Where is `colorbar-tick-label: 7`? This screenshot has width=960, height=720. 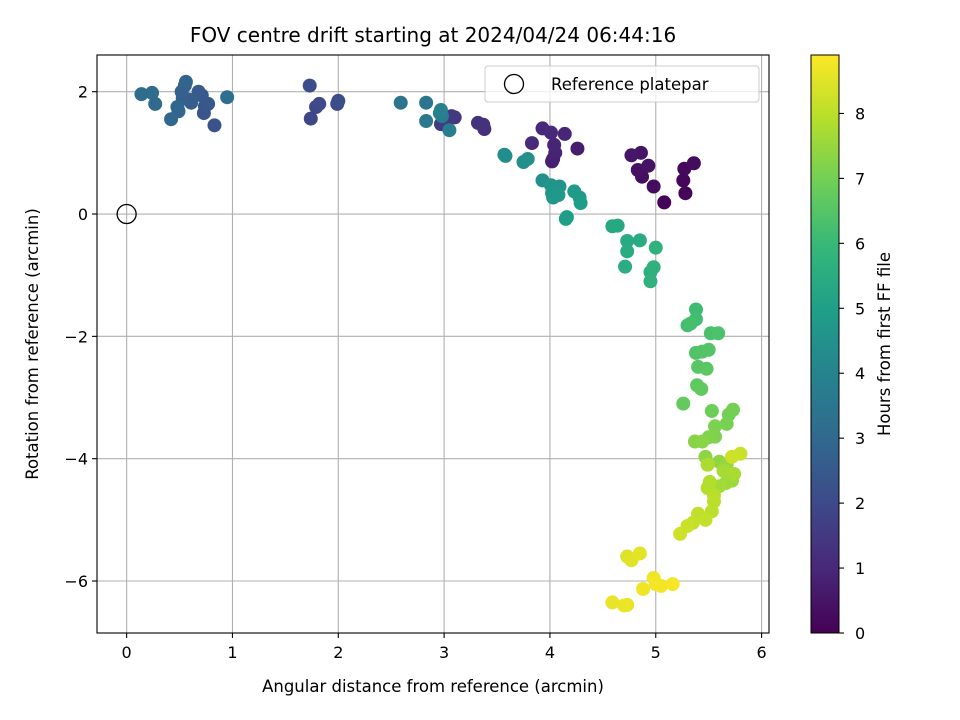 colorbar-tick-label: 7 is located at coordinates (860, 178).